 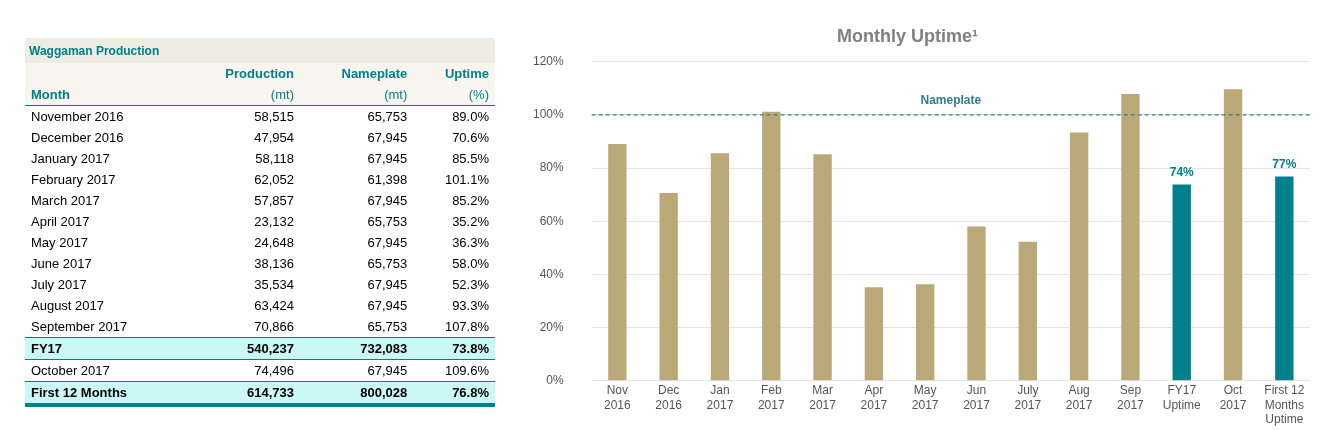 I want to click on x-tick-label: Oct 2017, so click(x=1233, y=397).